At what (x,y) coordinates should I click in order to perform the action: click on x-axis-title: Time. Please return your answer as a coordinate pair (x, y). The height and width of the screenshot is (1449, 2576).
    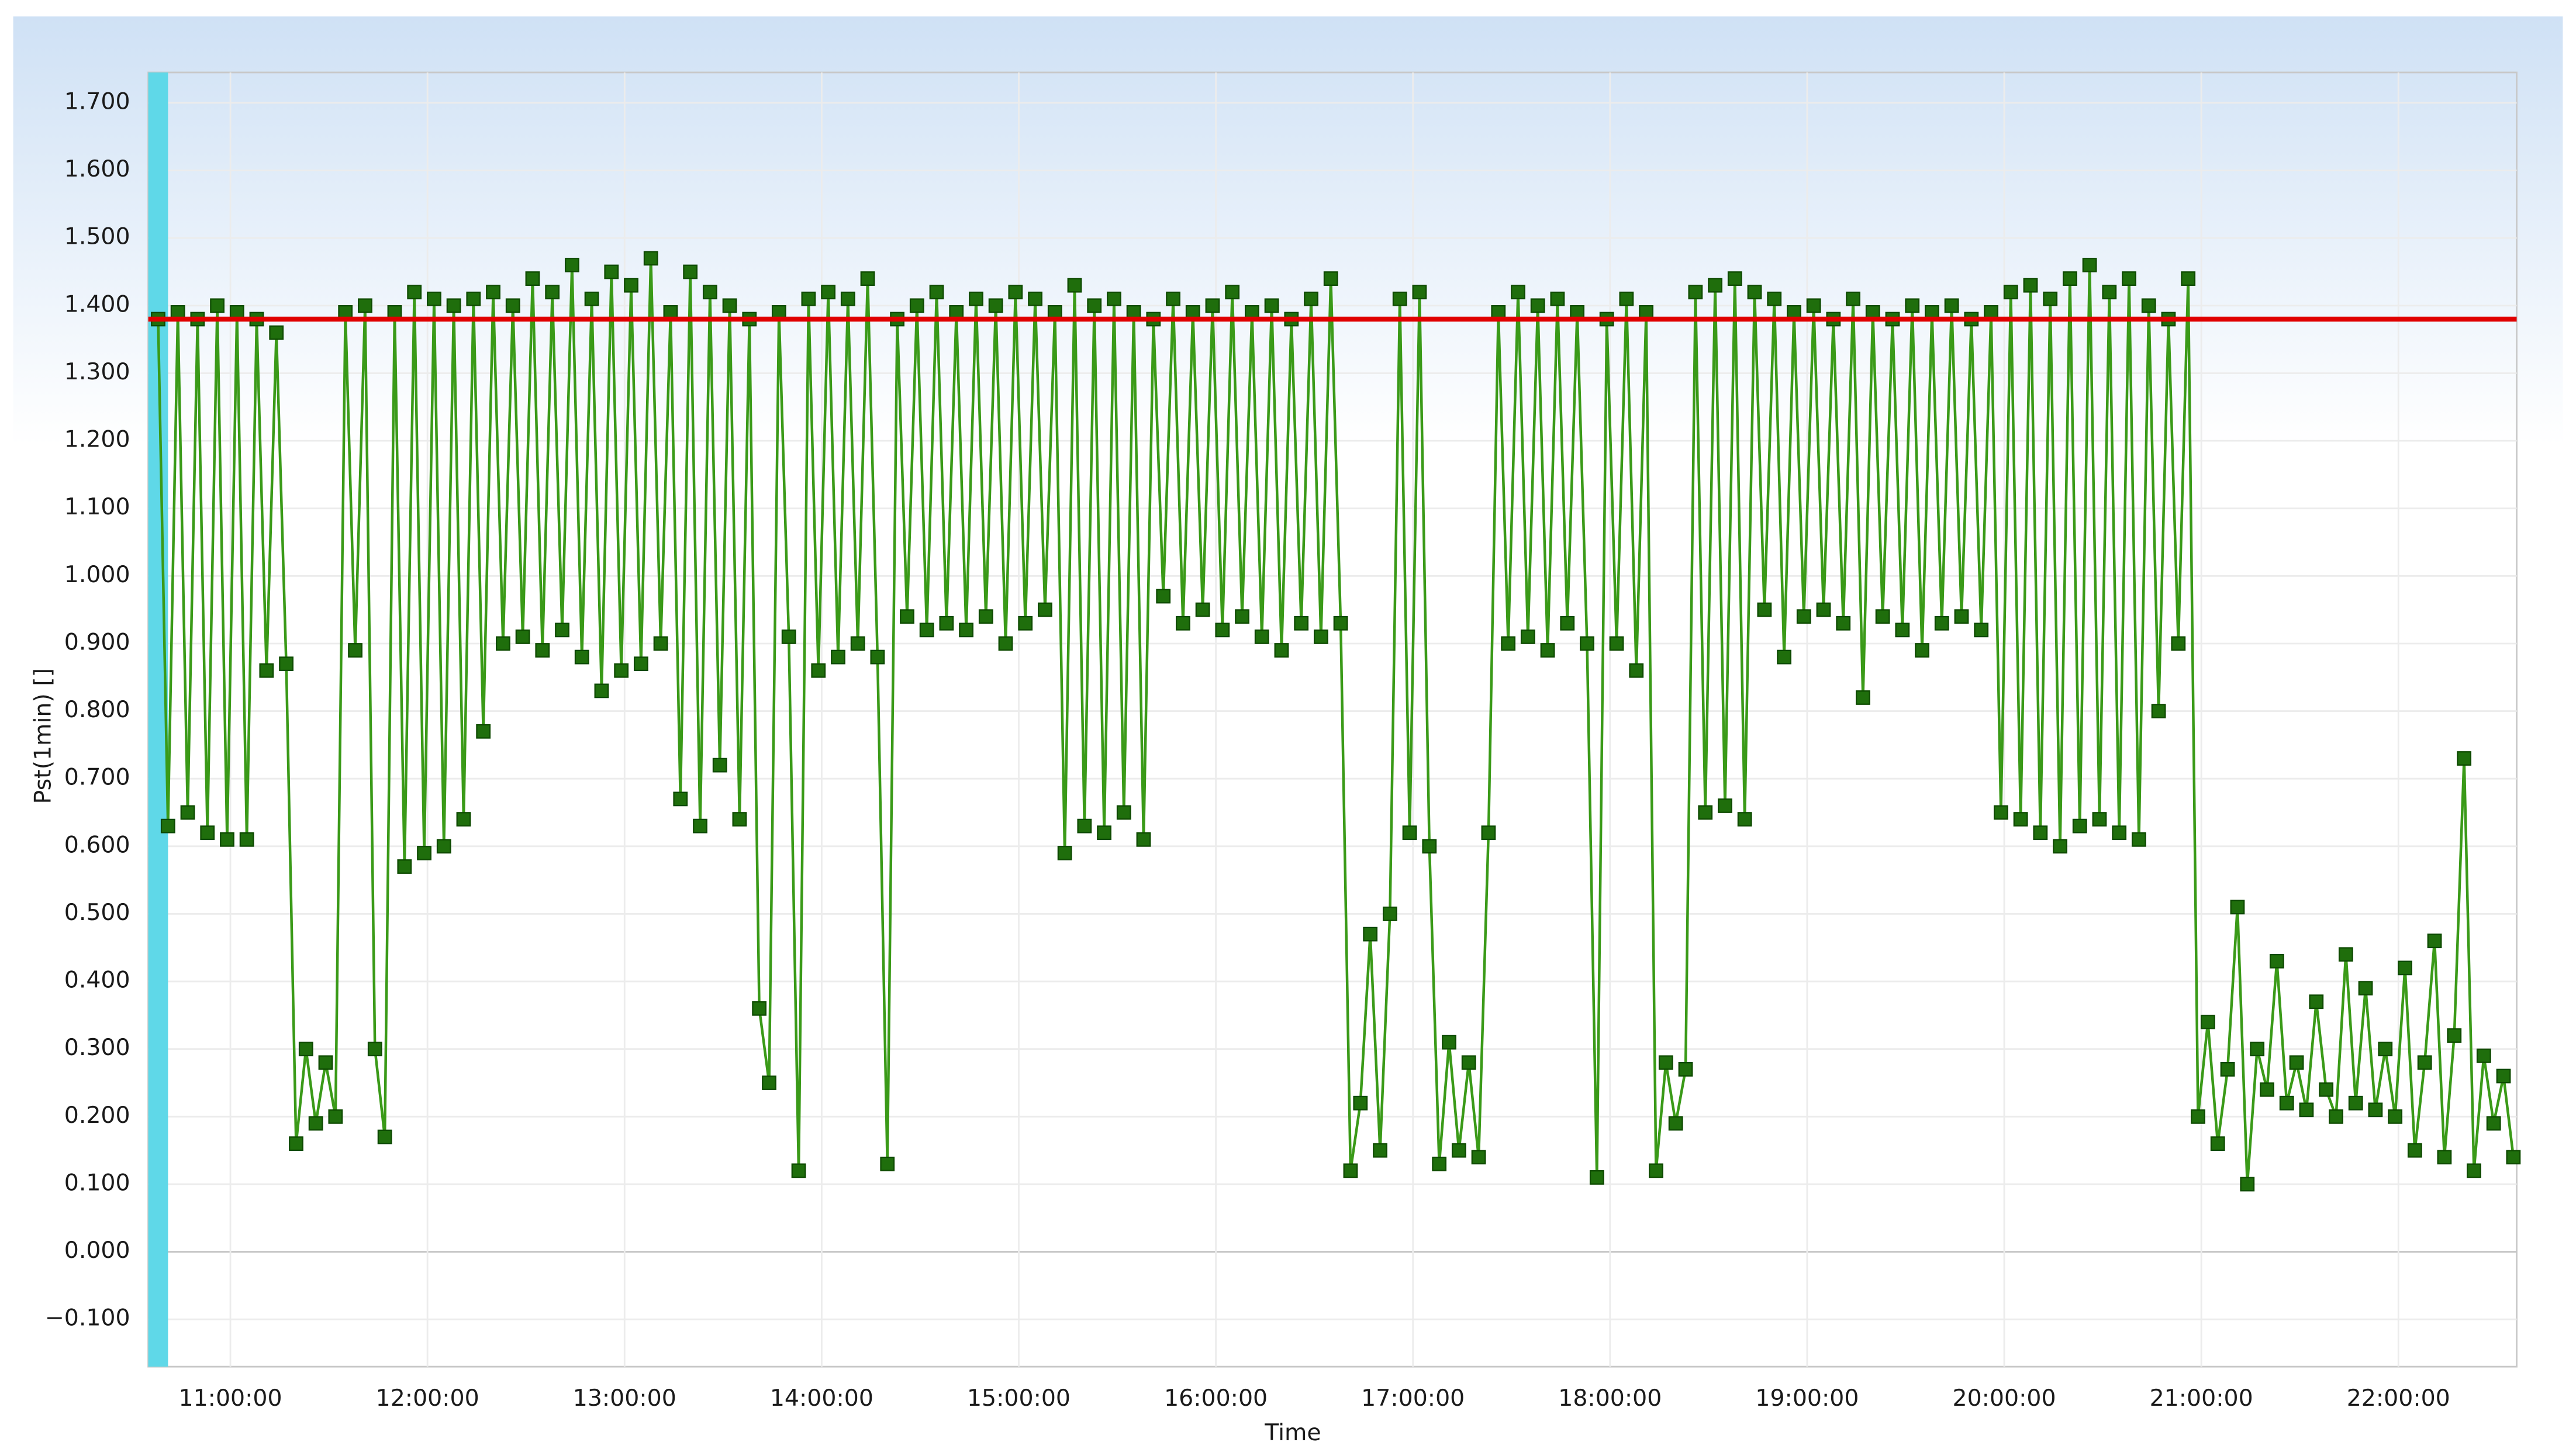
    Looking at the image, I should click on (1292, 1433).